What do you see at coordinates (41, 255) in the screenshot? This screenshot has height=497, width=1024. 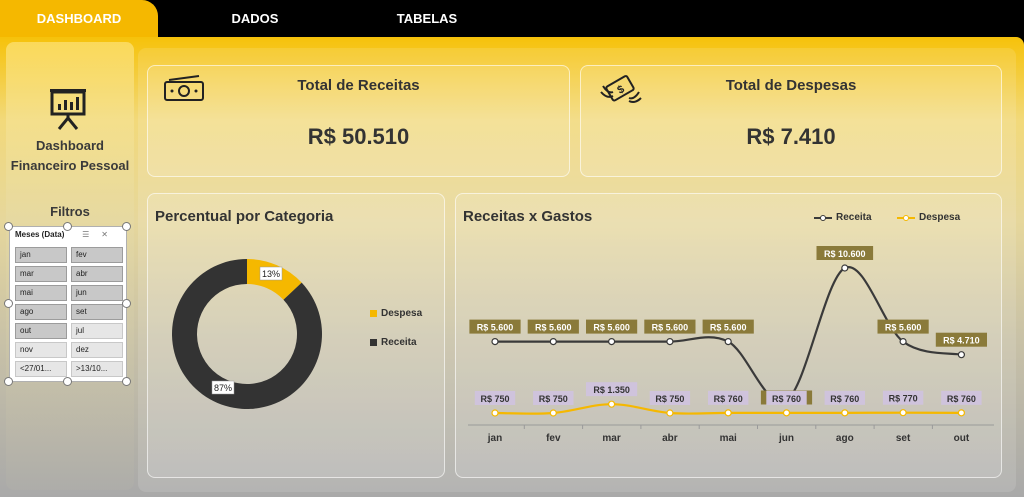 I see `slicer-item: jan` at bounding box center [41, 255].